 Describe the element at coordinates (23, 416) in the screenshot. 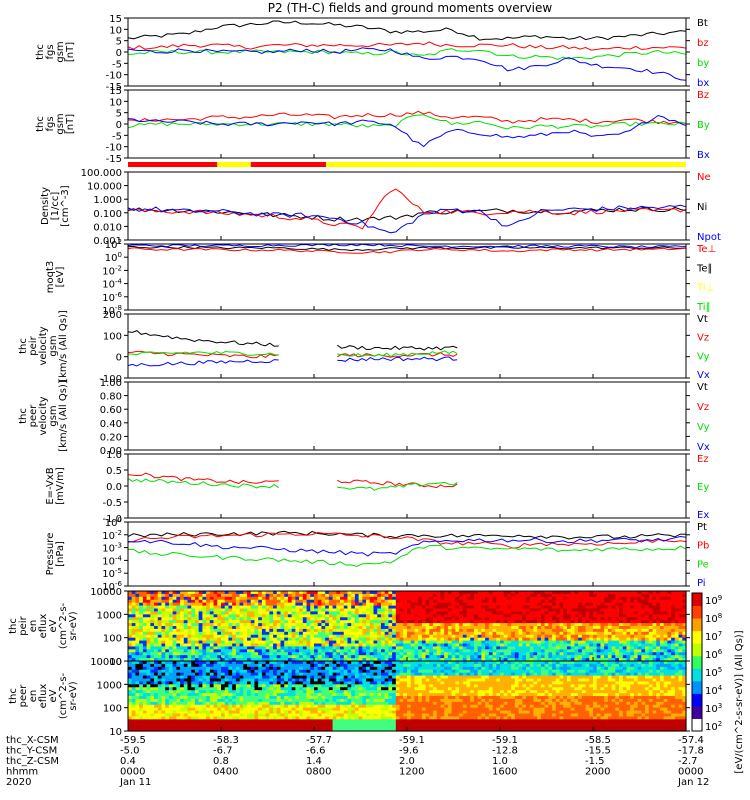

I see `ylabel-line: thc` at that location.